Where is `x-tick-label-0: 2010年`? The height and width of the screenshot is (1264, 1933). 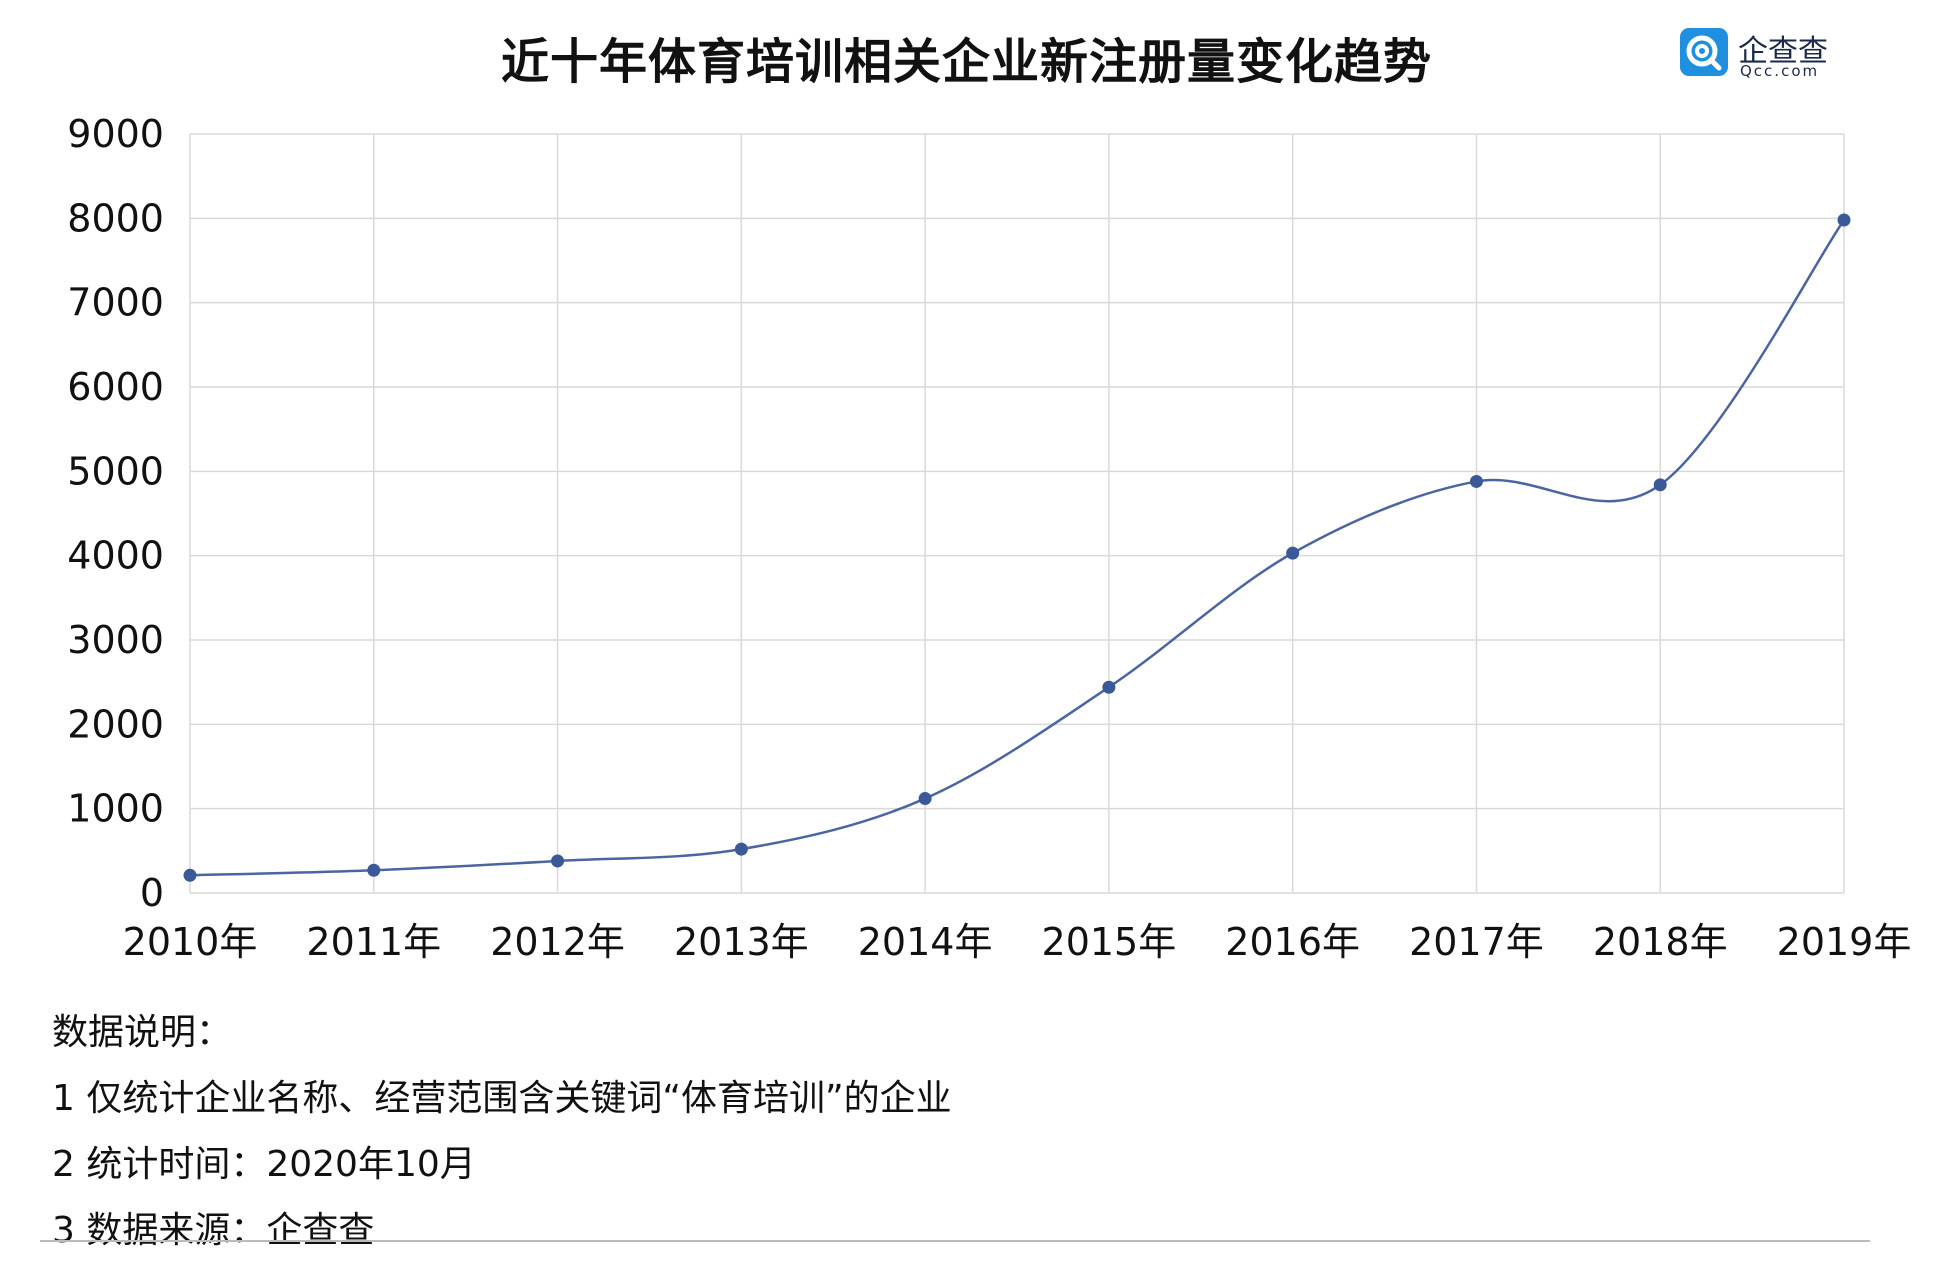 x-tick-label-0: 2010年 is located at coordinates (190, 942).